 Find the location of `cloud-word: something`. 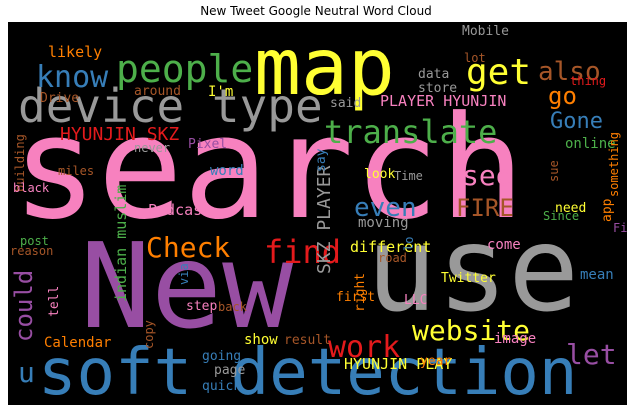

cloud-word: something is located at coordinates (614, 164).